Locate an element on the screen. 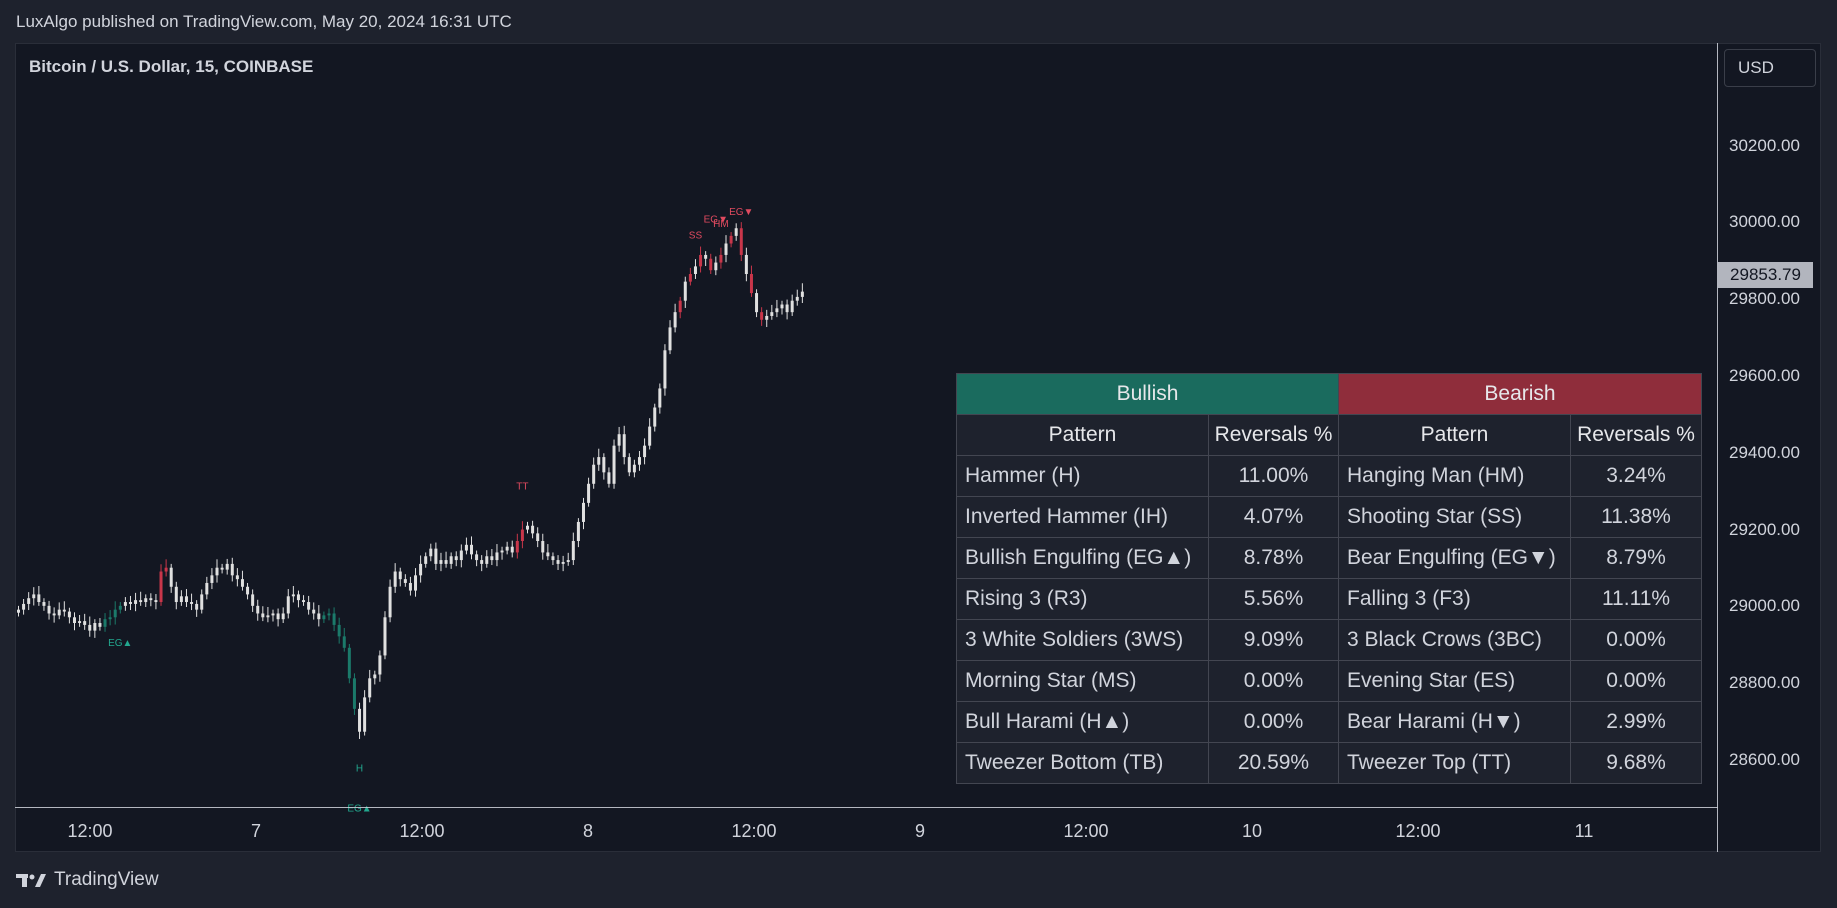 The image size is (1837, 908). time-tick-label: 10 is located at coordinates (1252, 831).